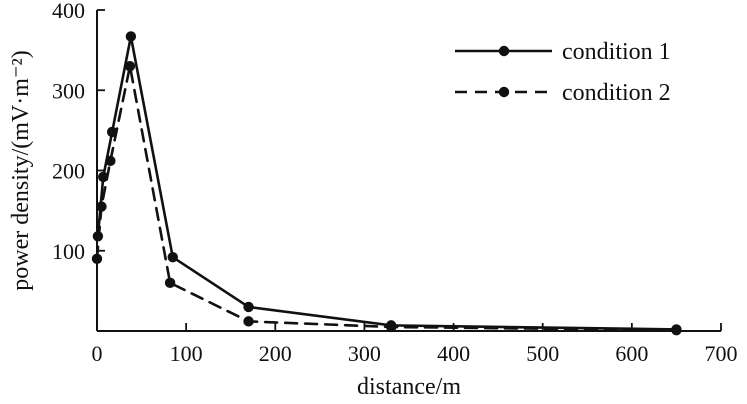 The height and width of the screenshot is (404, 747). Describe the element at coordinates (409, 387) in the screenshot. I see `x-axis-label: distance/m` at that location.